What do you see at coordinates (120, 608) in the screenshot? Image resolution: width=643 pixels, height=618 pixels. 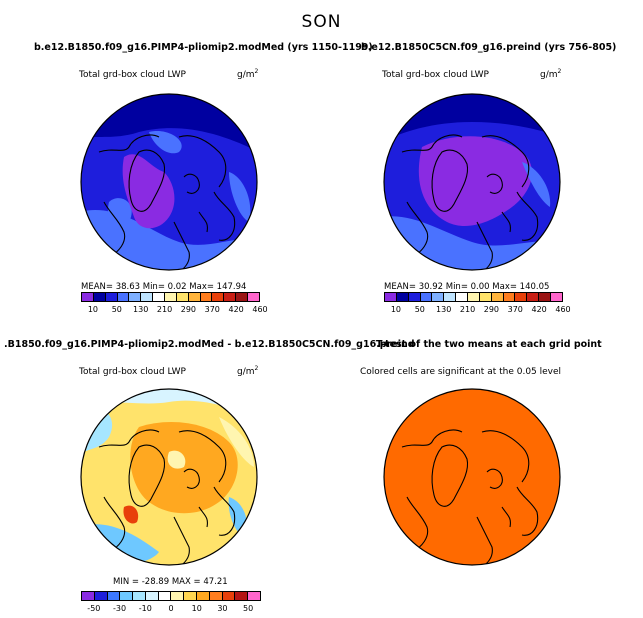 I see `colorbar-tick-label: -30` at bounding box center [120, 608].